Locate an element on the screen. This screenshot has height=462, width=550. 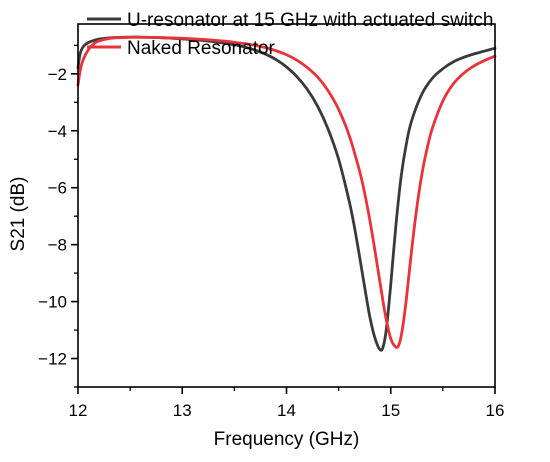
y-tick-label: −2 is located at coordinates (57, 74).